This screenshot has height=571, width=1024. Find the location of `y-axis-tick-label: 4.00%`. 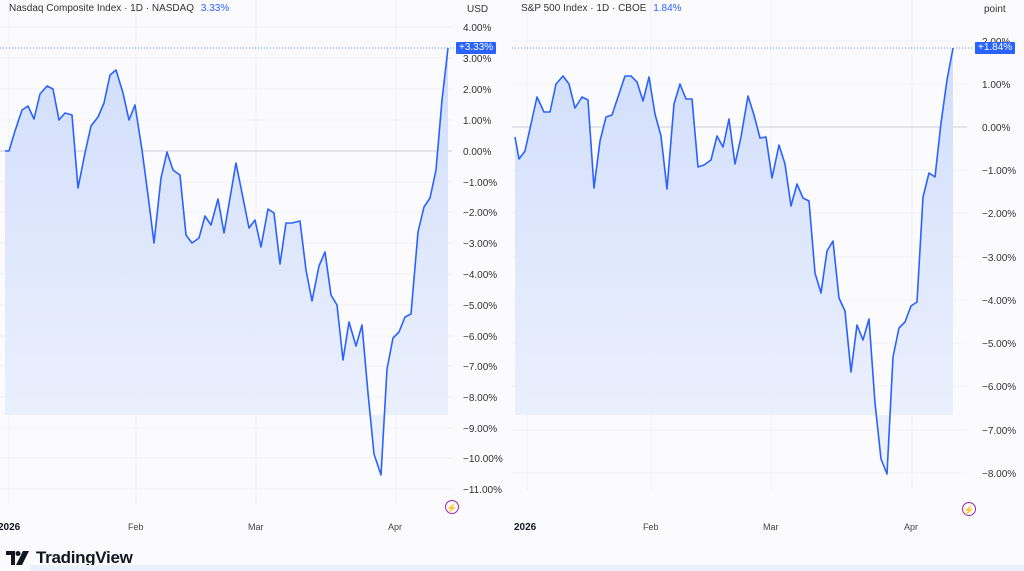

y-axis-tick-label: 4.00% is located at coordinates (477, 28).